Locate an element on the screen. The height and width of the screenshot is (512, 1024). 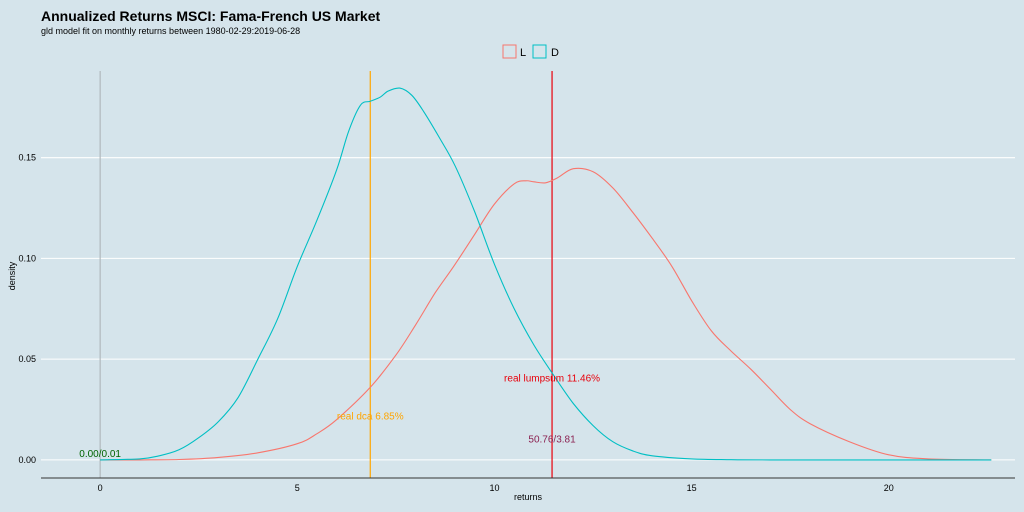
x-ticks: 0 5 10 15 20 is located at coordinates (496, 488).